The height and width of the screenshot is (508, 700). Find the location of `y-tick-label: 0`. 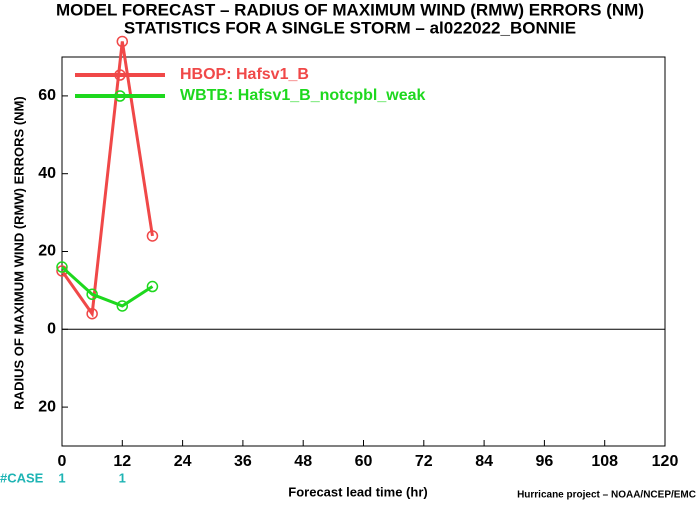

y-tick-label: 0 is located at coordinates (51, 329).